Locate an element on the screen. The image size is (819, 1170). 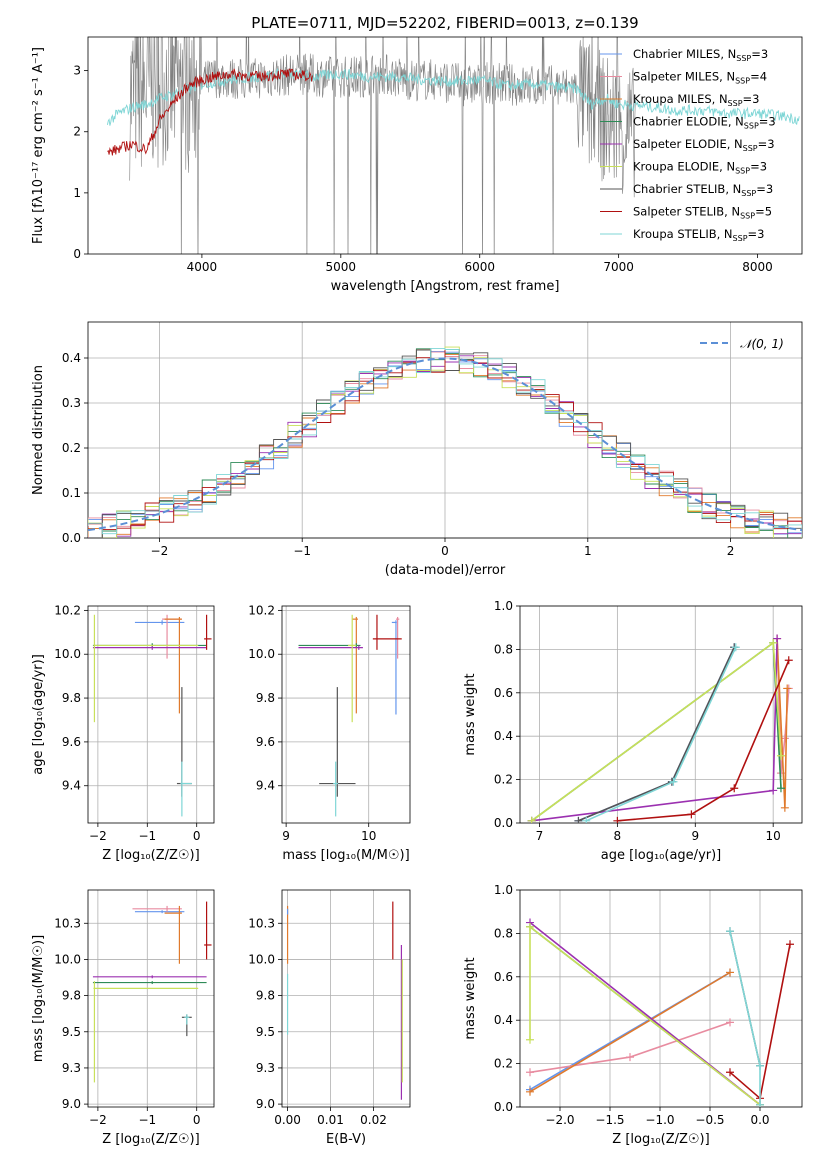
y-tick-label: 10.3 is located at coordinates (67, 923).